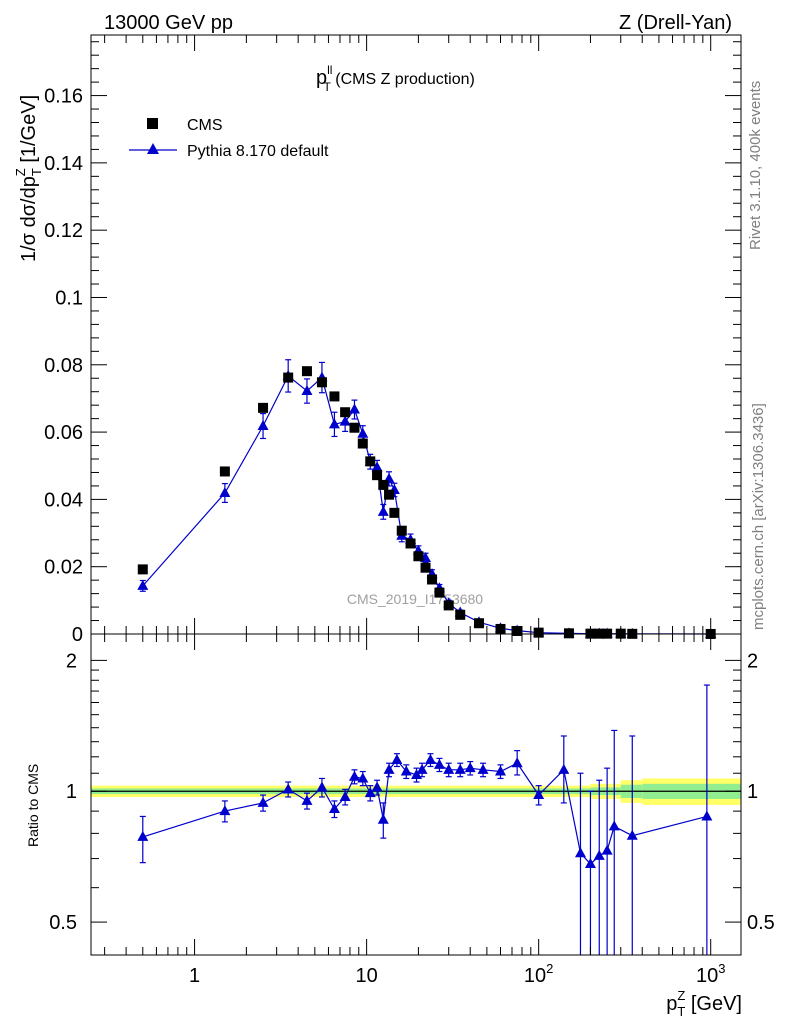 The height and width of the screenshot is (1029, 786). What do you see at coordinates (69, 298) in the screenshot?
I see `y-tick-label: 0.1` at bounding box center [69, 298].